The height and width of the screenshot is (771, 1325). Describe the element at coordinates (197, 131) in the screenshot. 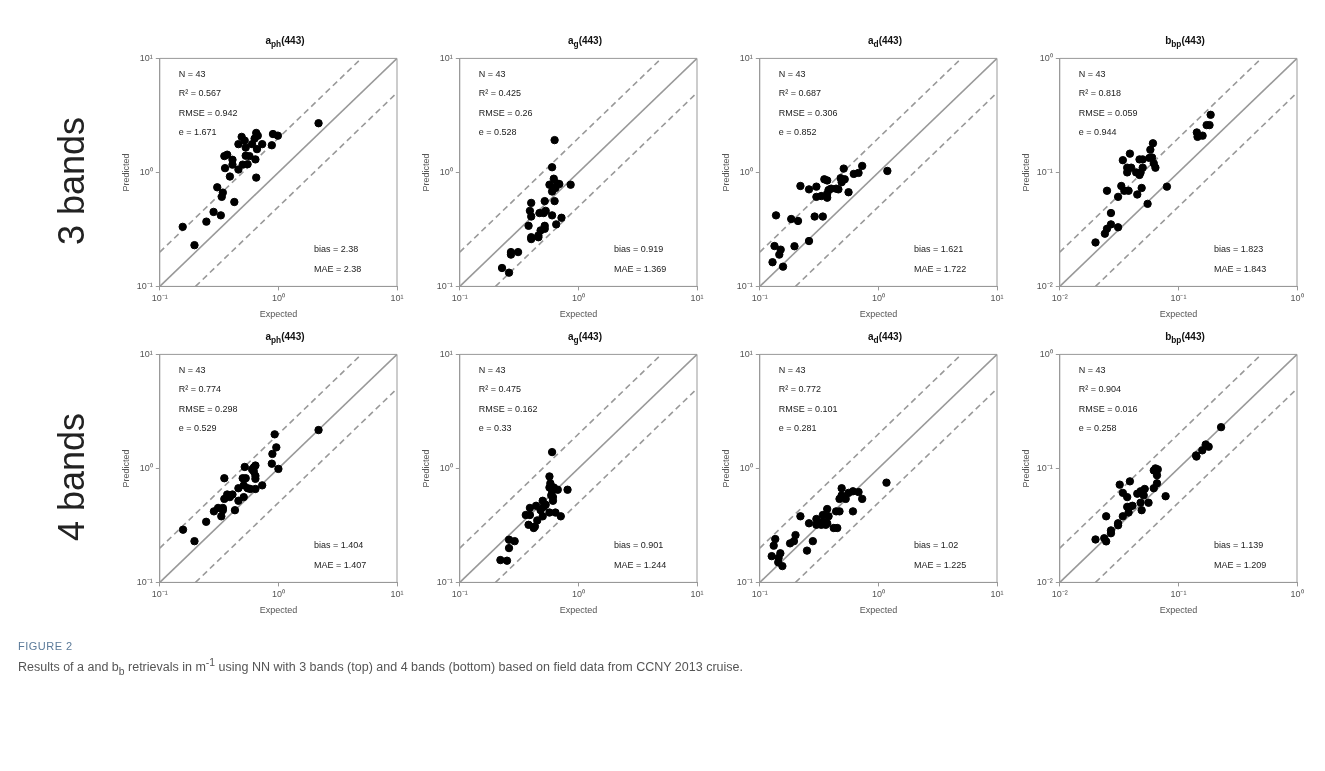

I see `annotation: e = 1.671` at that location.